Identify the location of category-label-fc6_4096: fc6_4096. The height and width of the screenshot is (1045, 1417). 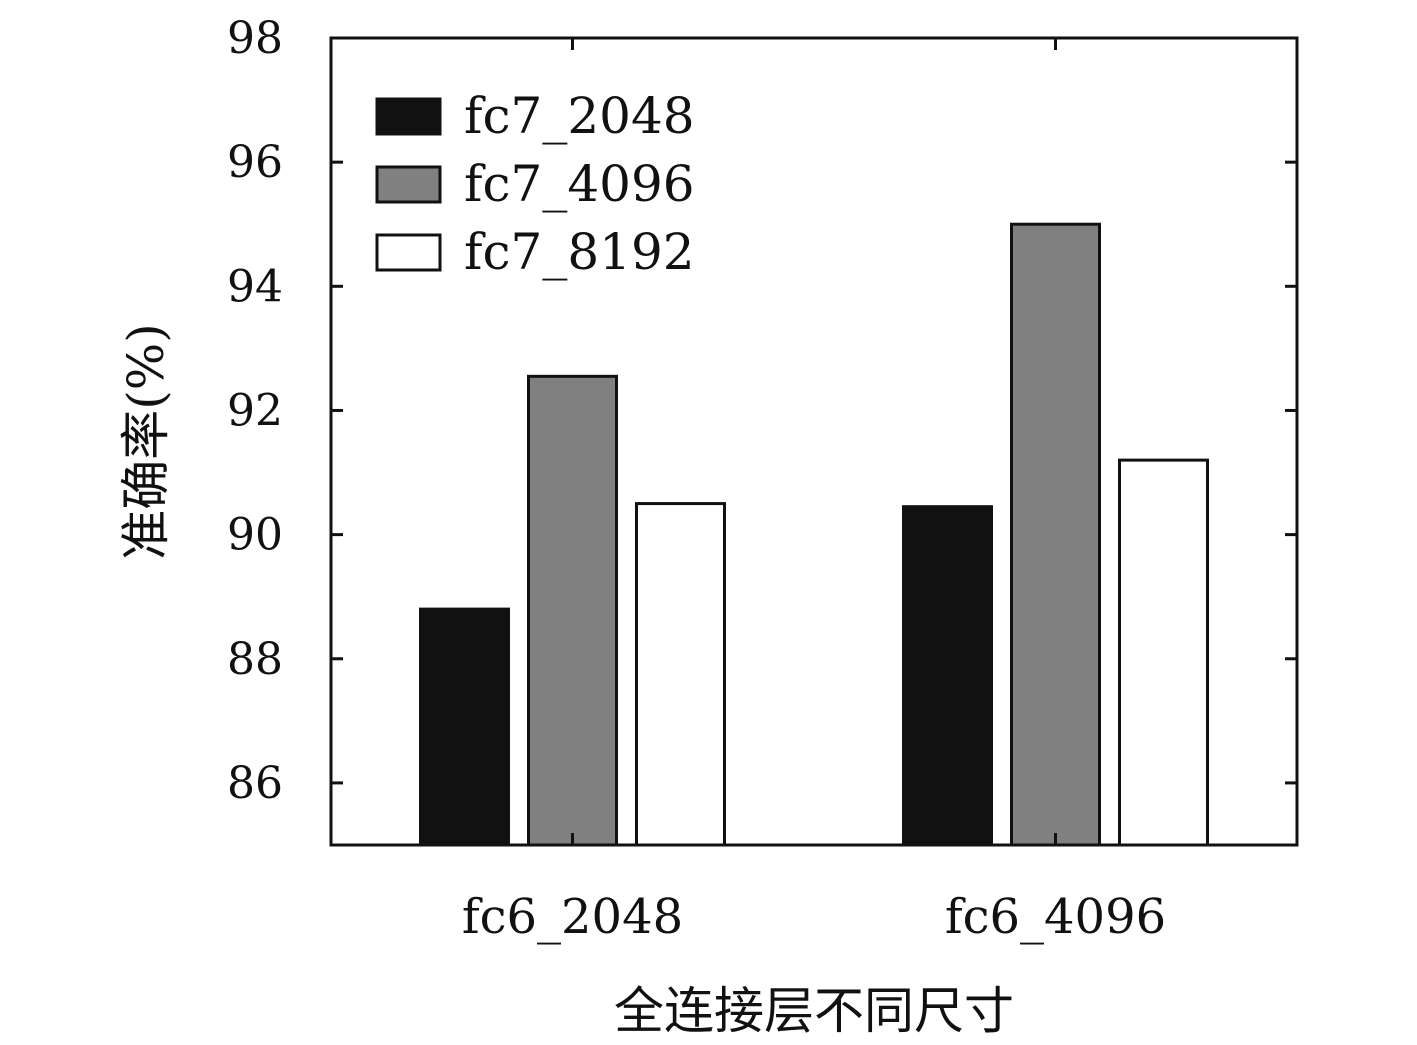
(1055, 917).